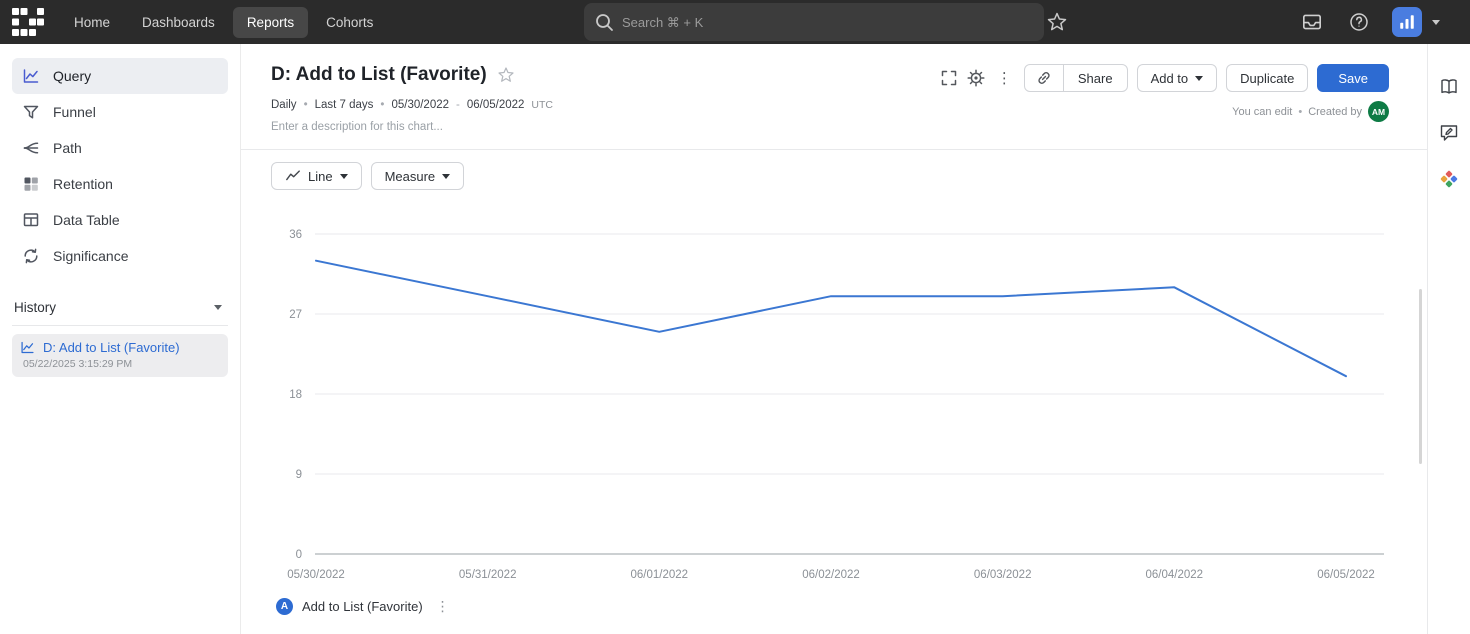 The height and width of the screenshot is (634, 1470). I want to click on chart-legend: A Add to List (Favorite) ⋮, so click(832, 606).